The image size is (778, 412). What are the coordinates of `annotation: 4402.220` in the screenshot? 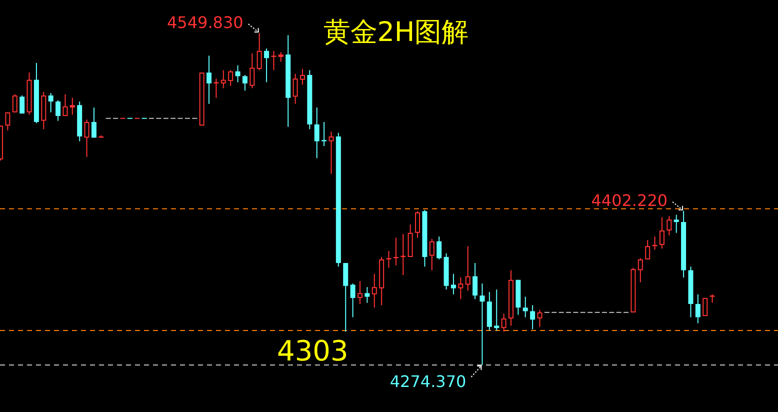 It's located at (629, 200).